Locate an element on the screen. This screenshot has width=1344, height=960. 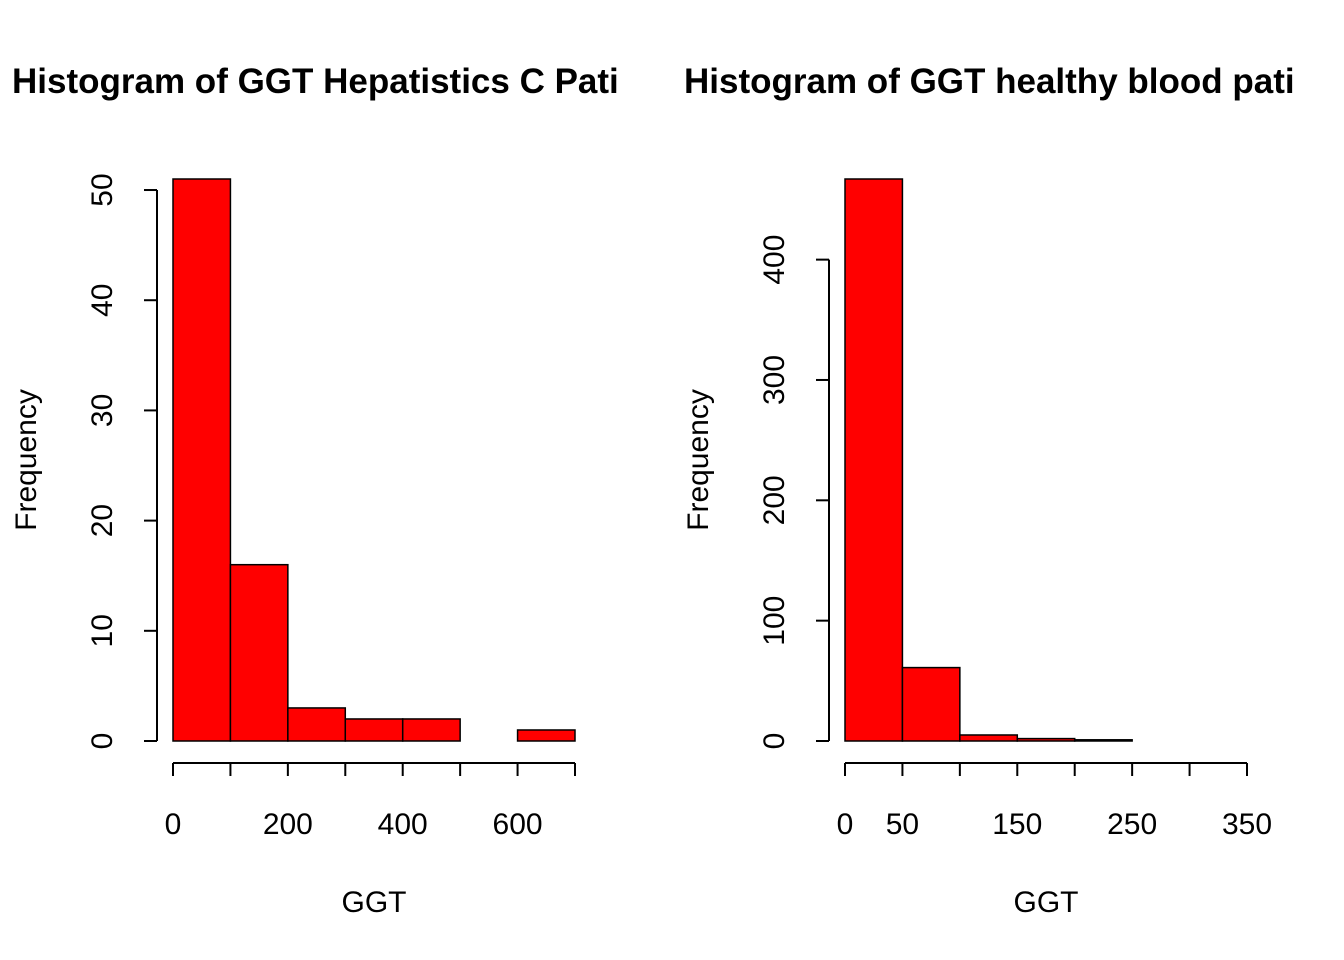
y-tick-label: 40 is located at coordinates (102, 300).